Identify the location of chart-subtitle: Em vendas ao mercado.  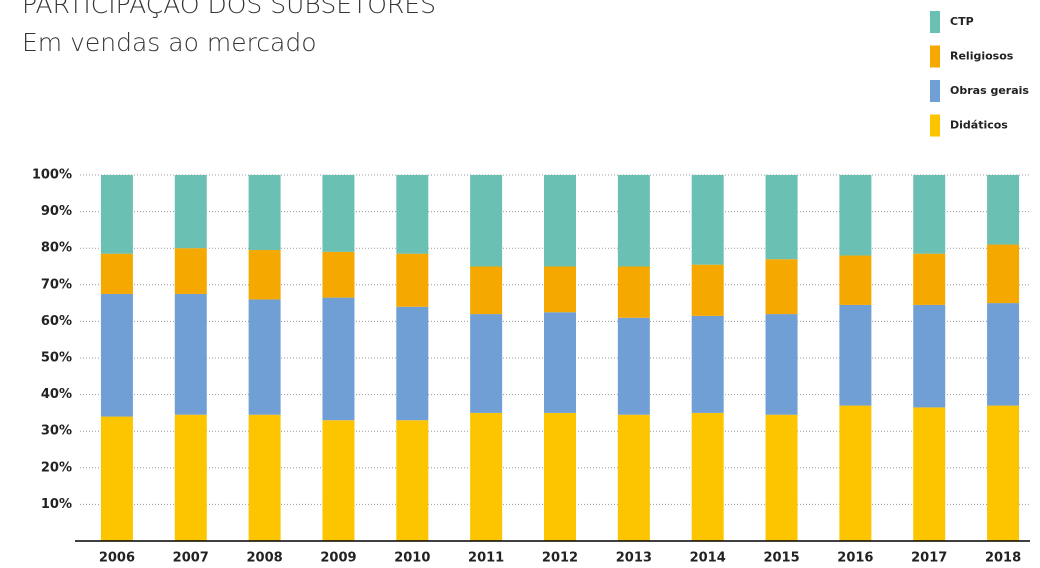
(169, 42).